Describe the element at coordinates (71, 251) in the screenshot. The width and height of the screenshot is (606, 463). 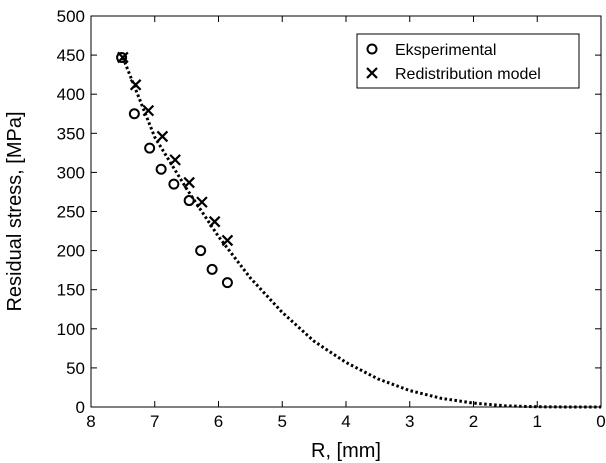
I see `y-tick-label: 200` at that location.